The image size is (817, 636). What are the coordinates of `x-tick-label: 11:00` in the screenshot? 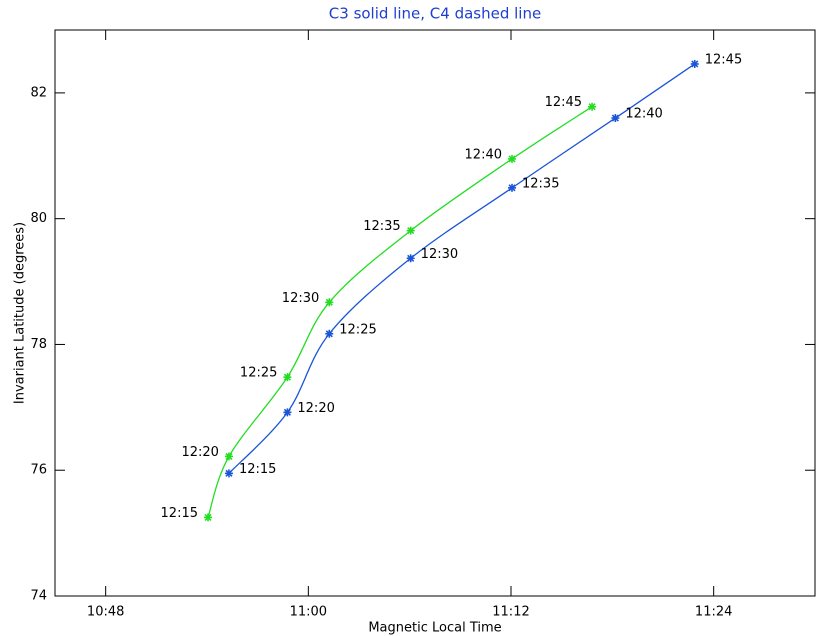 It's located at (308, 612).